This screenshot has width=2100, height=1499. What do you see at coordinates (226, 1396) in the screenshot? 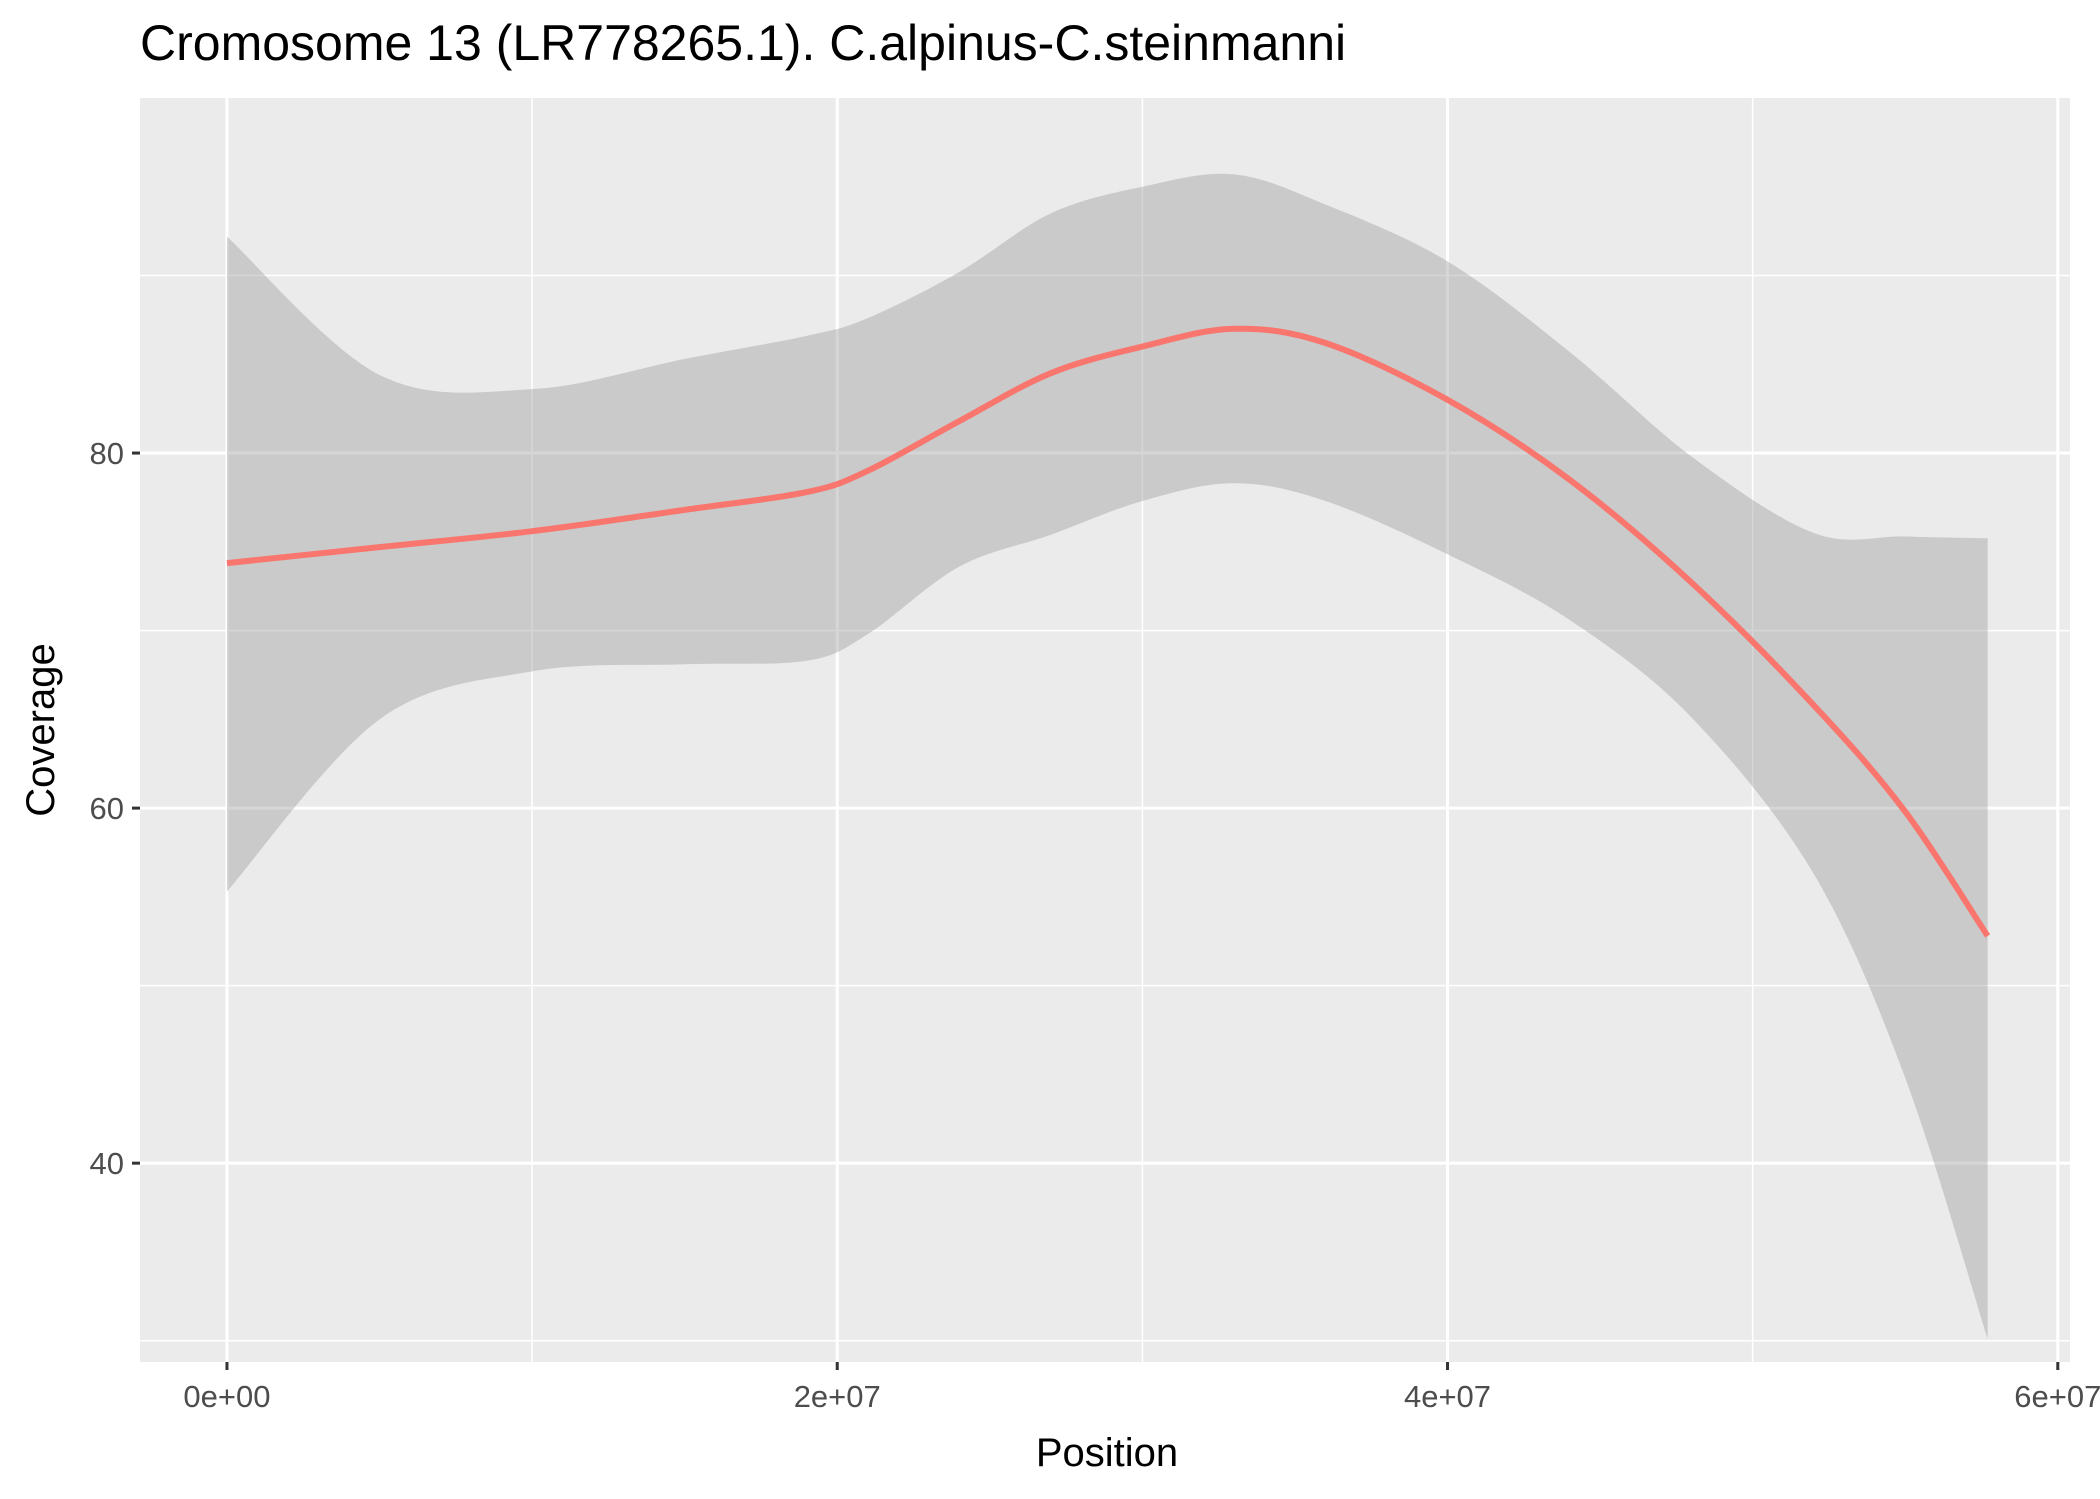
I see `x-tick-label: 0e+00` at bounding box center [226, 1396].